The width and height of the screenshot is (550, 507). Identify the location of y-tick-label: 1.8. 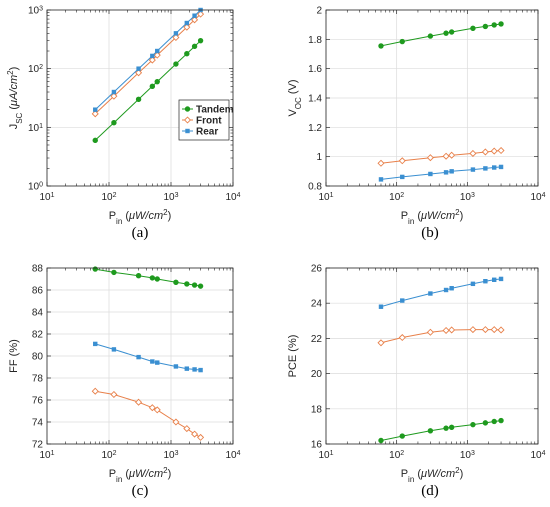
(315, 40).